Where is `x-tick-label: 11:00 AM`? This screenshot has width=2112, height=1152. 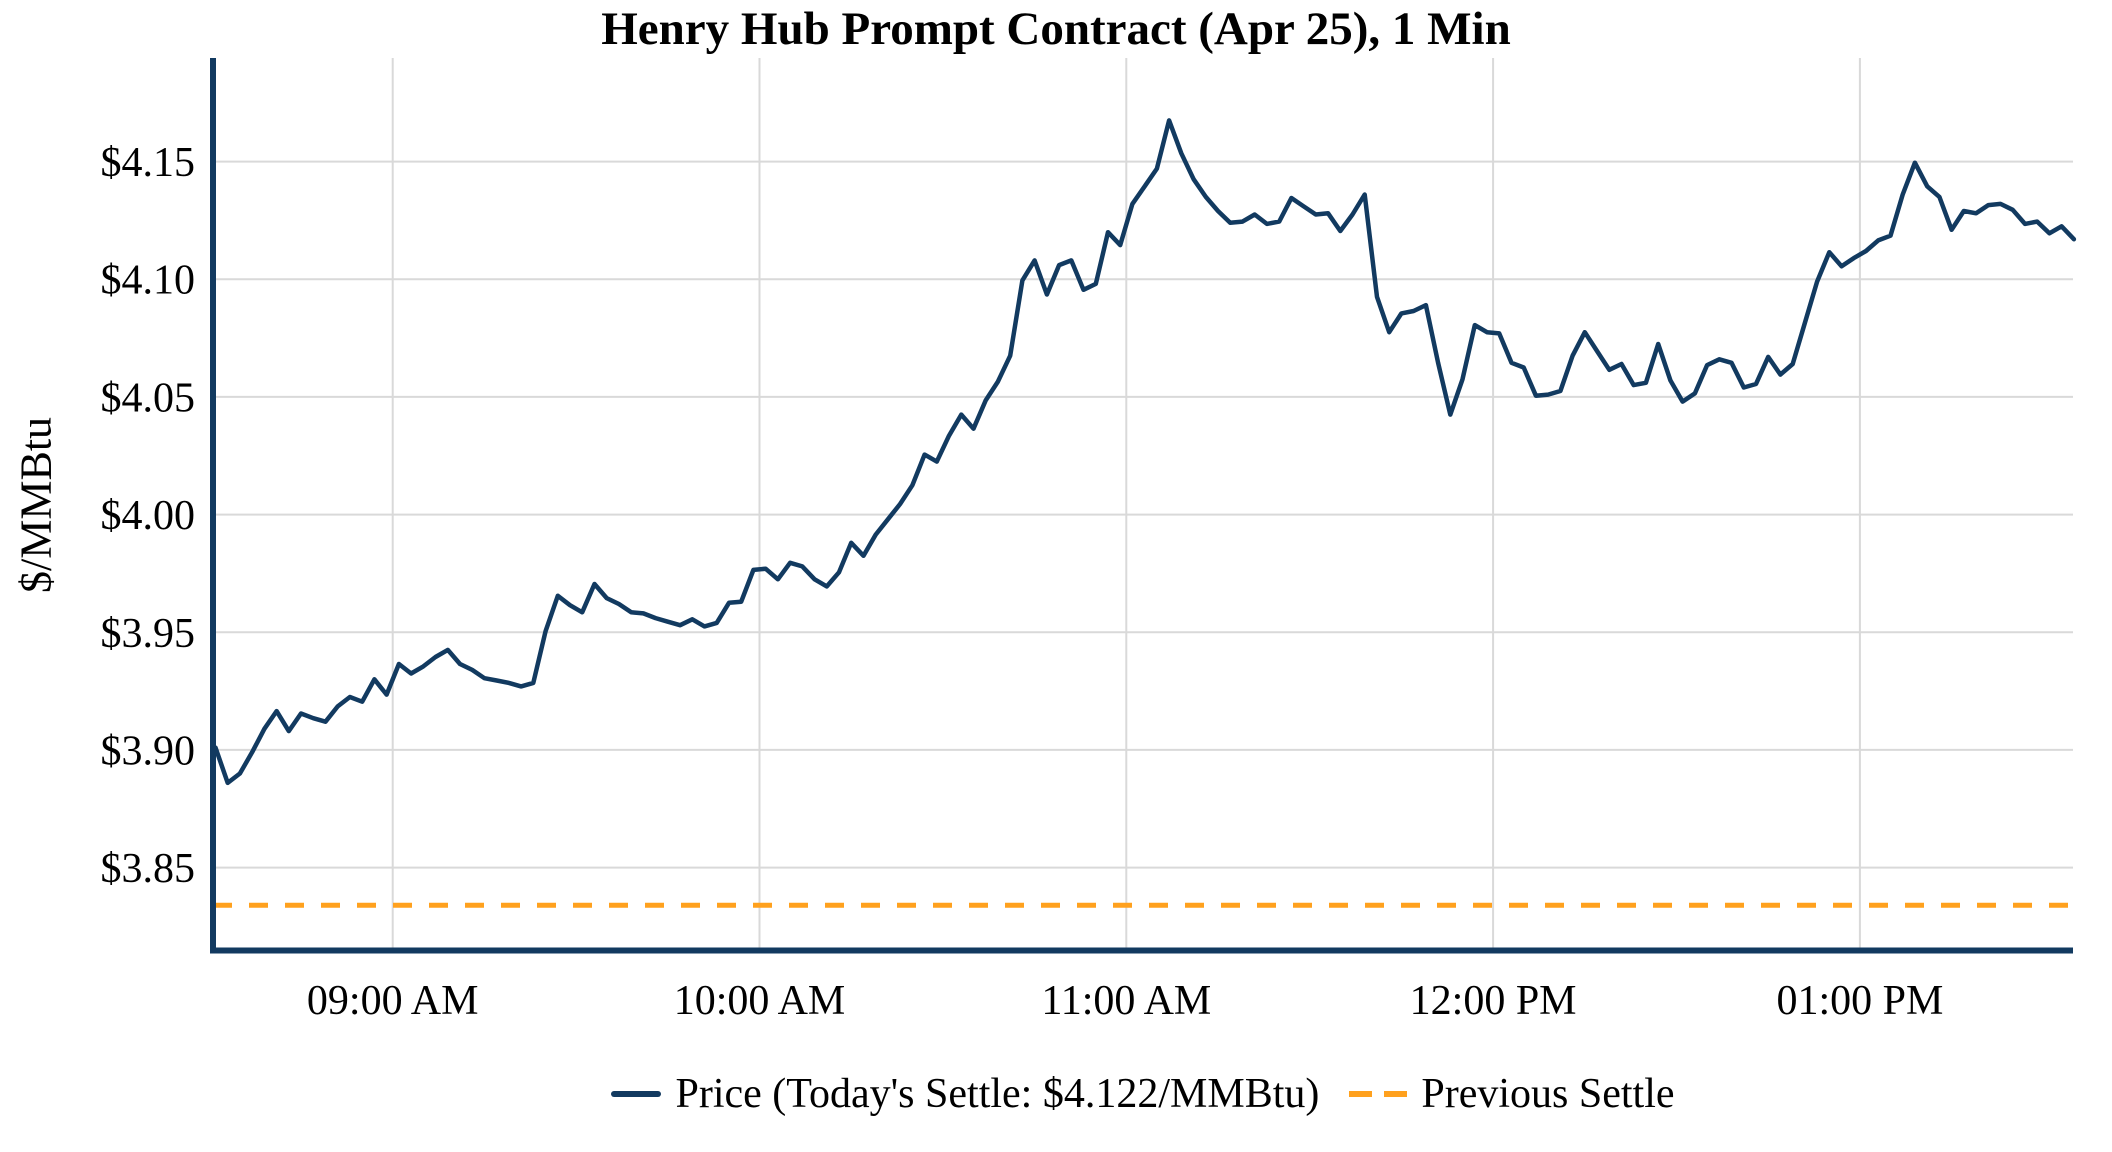 x-tick-label: 11:00 AM is located at coordinates (1126, 1001).